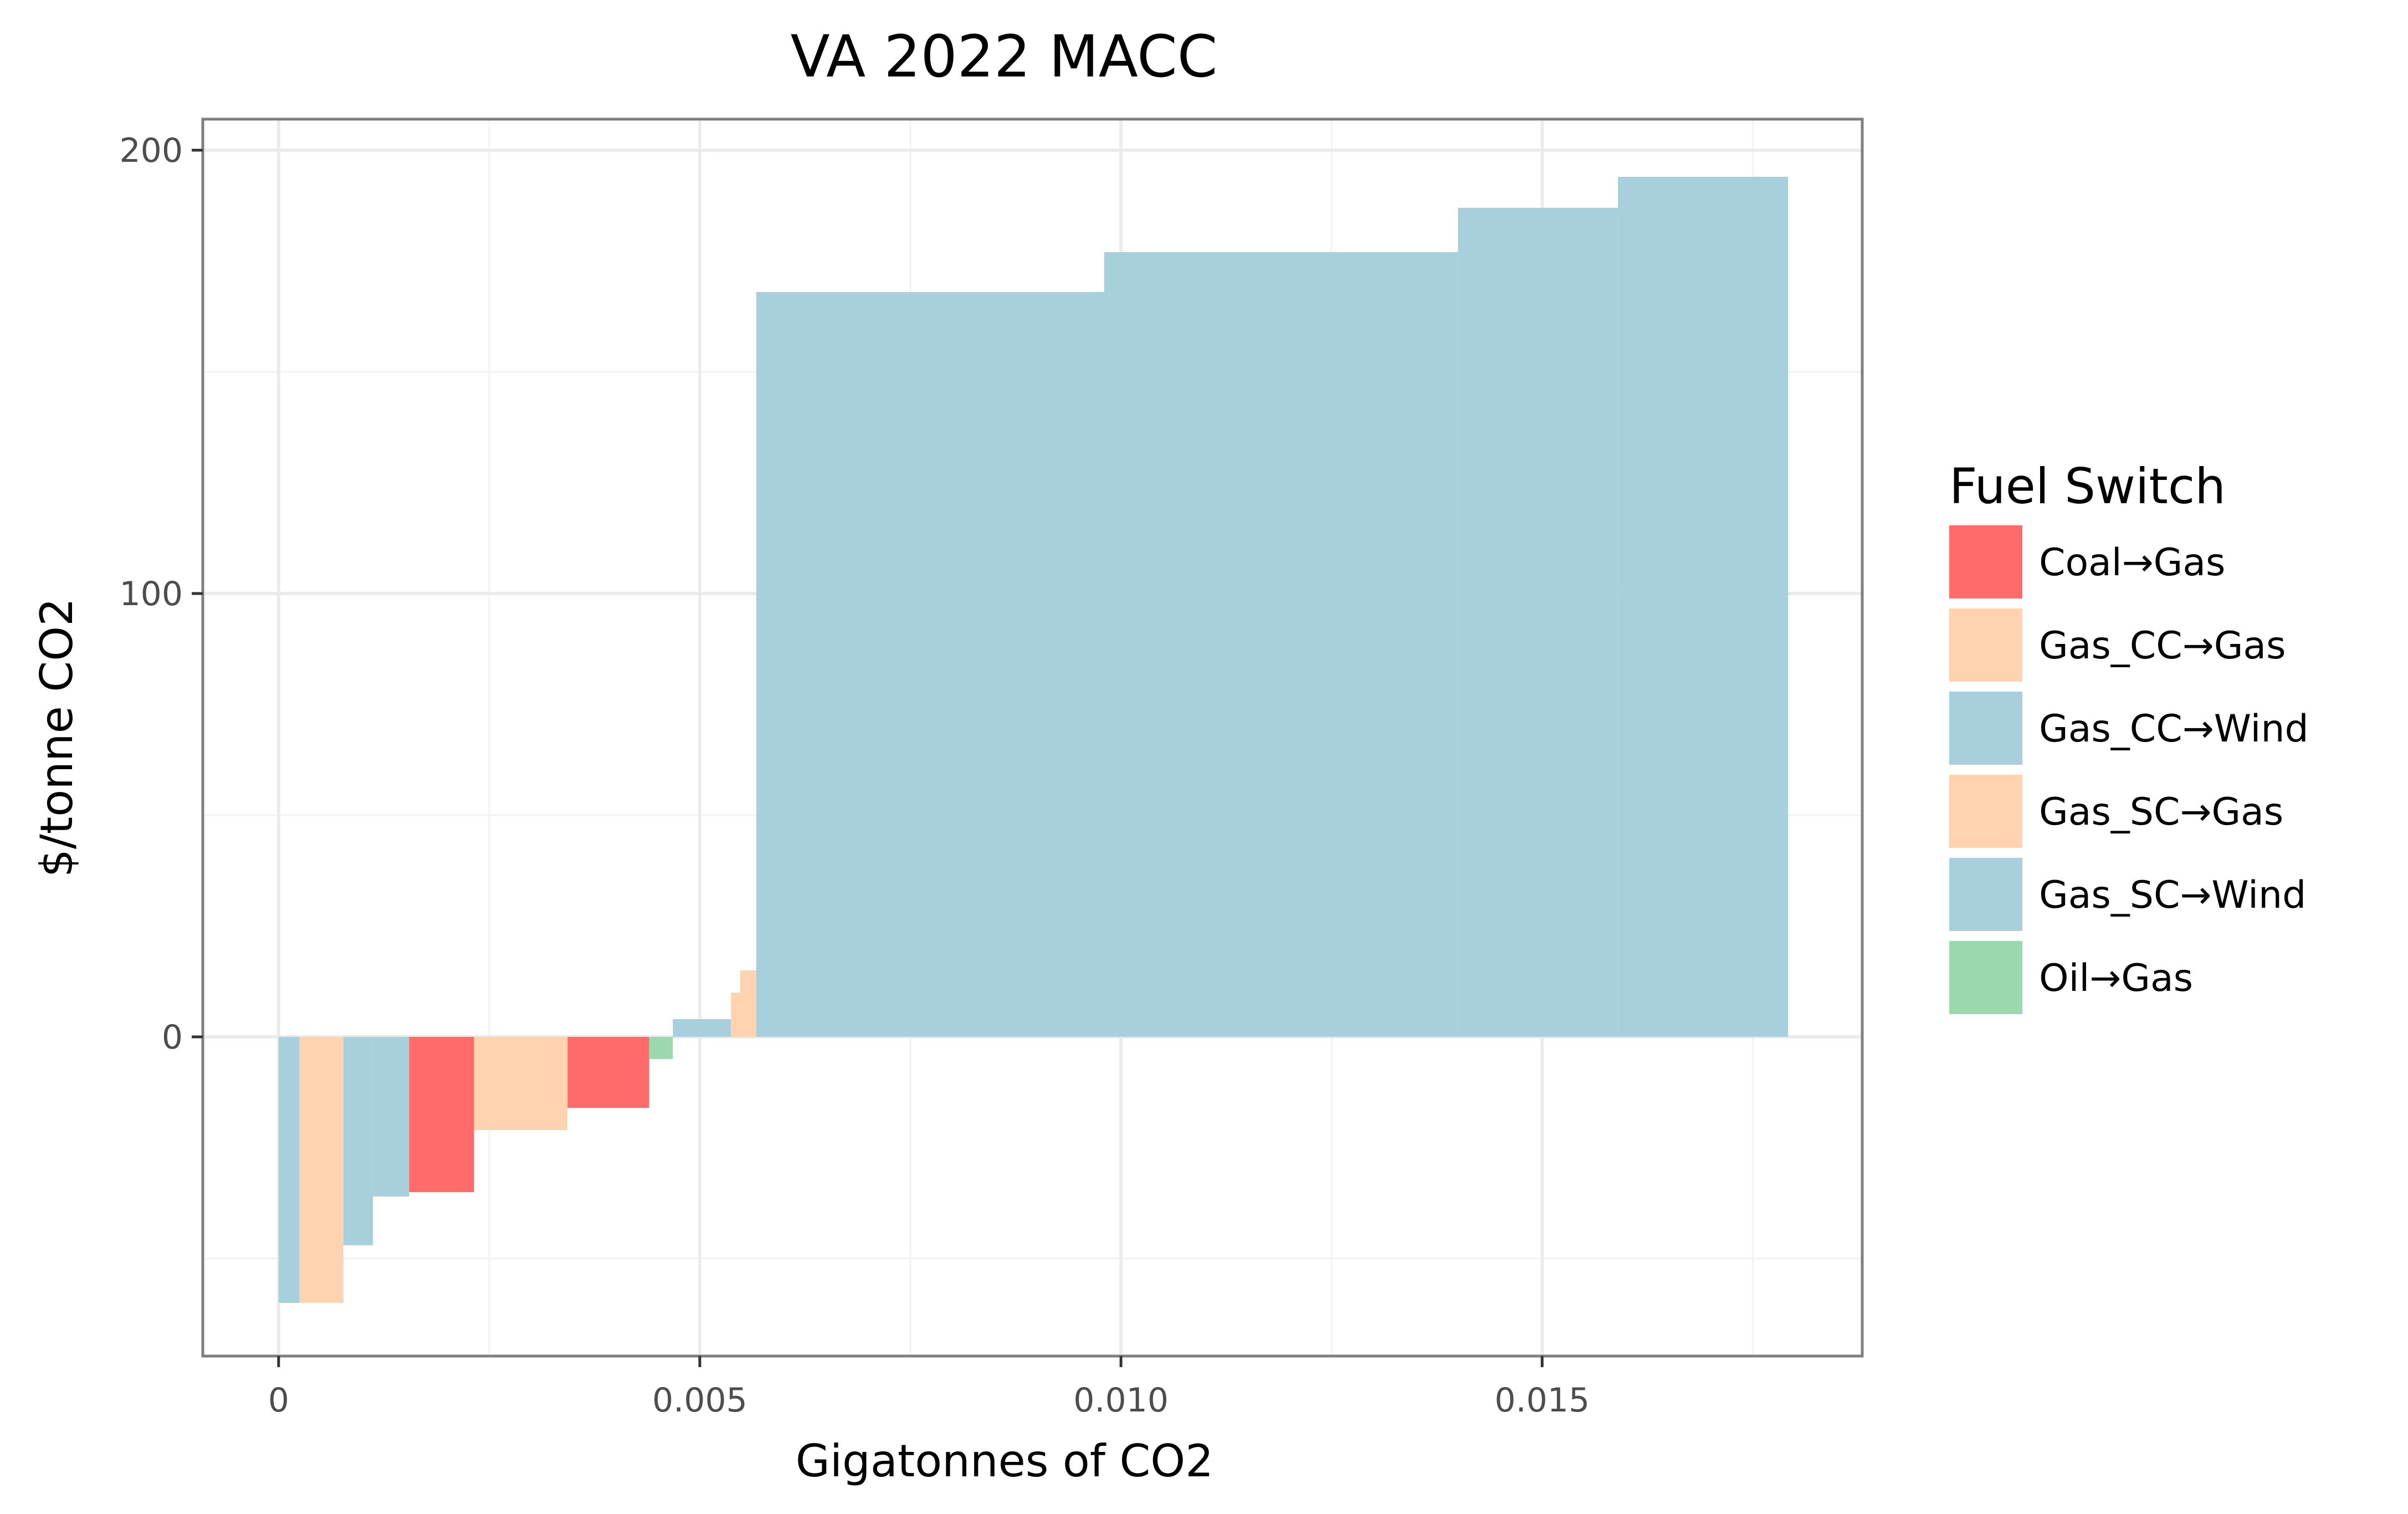 This screenshot has width=2408, height=1514. I want to click on x-tick-label: 0.015, so click(1542, 1400).